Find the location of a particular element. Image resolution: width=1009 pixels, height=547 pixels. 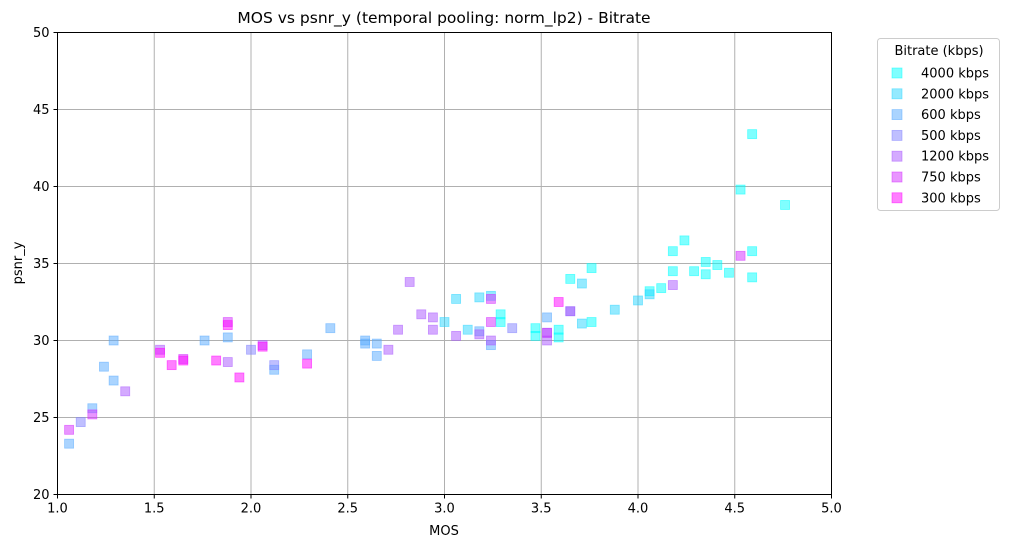

legend-entry-label: 500 kbps is located at coordinates (951, 136).